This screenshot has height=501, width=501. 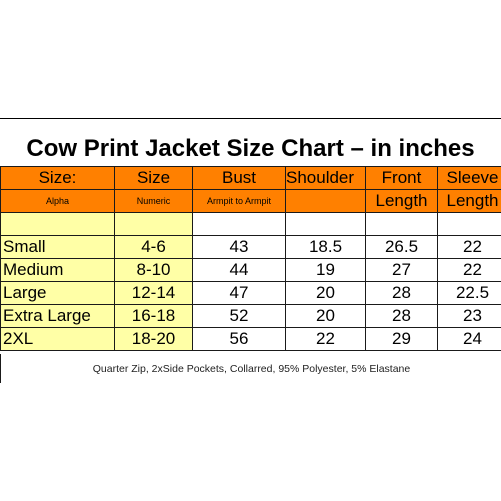 I want to click on cell-size-alpha: Small, so click(x=57, y=247).